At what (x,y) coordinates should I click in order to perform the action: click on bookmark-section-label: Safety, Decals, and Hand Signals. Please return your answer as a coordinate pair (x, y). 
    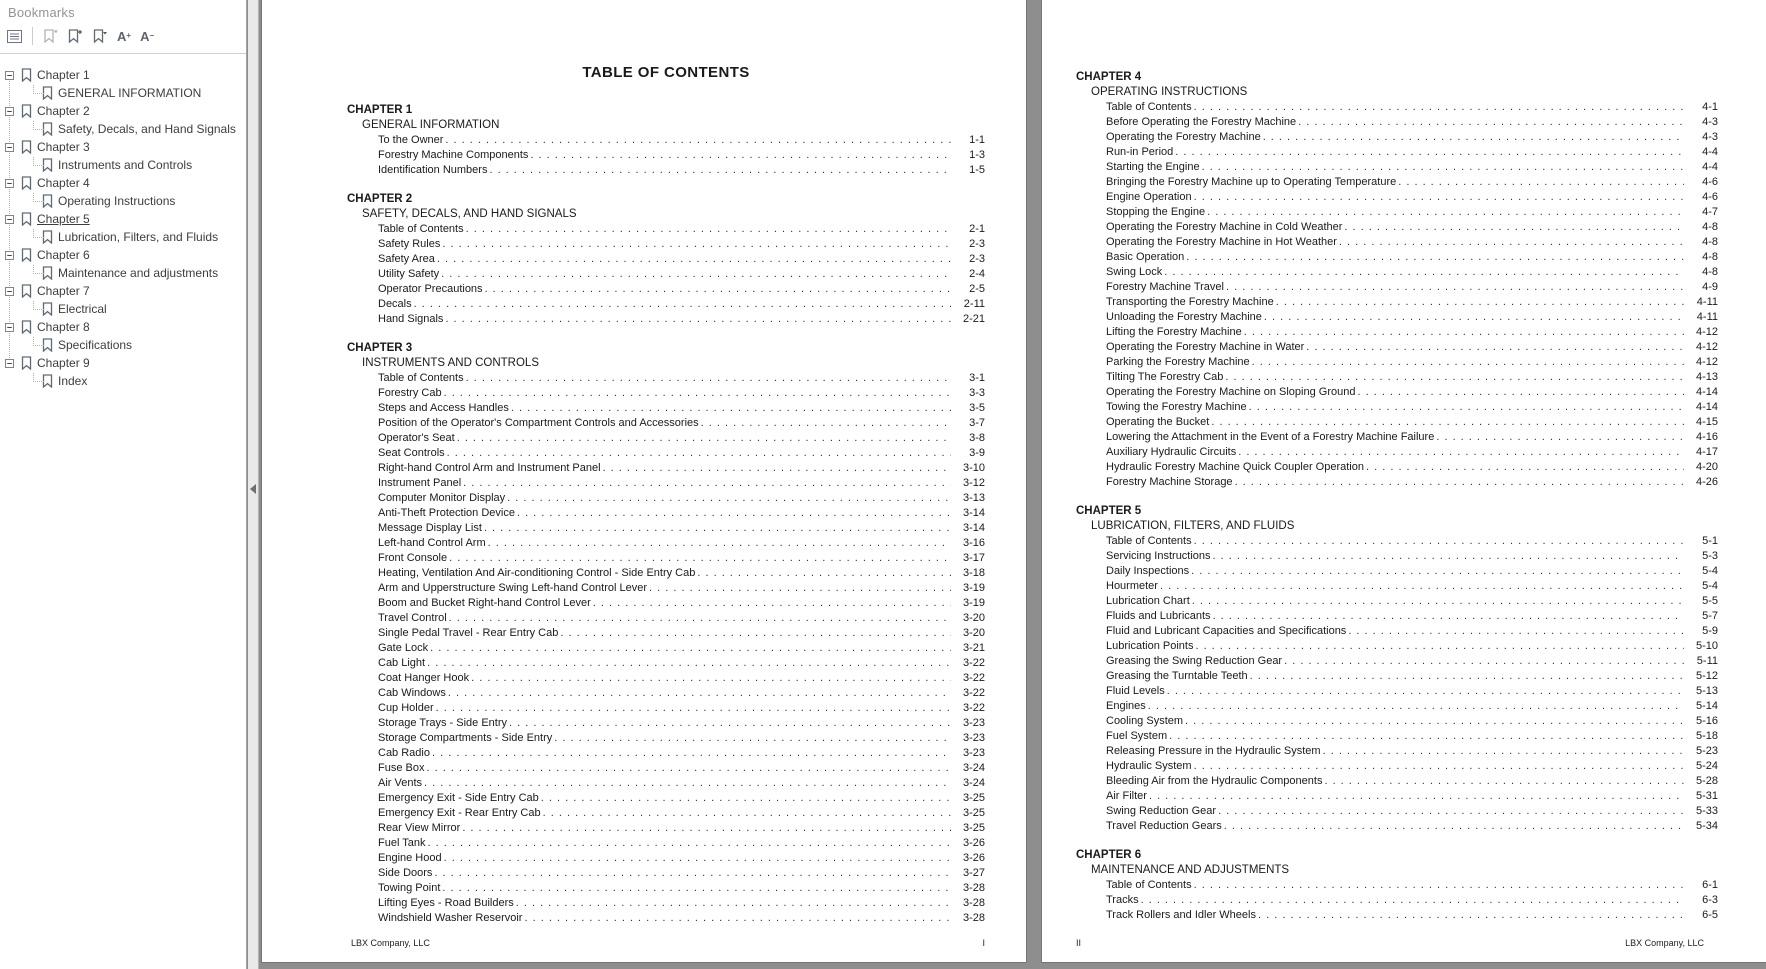
    Looking at the image, I should click on (147, 129).